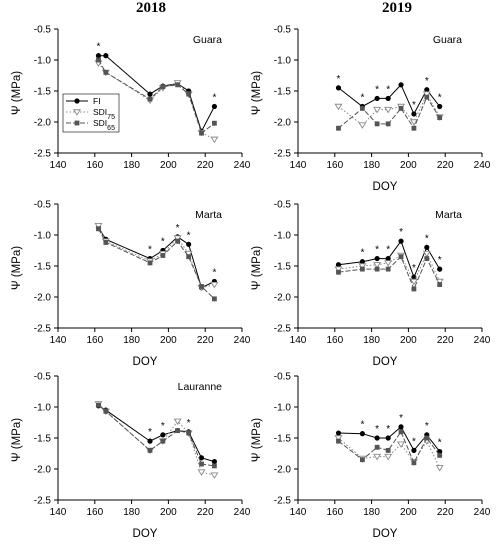 The height and width of the screenshot is (550, 504). Describe the element at coordinates (111, 128) in the screenshot. I see `legend-label-subscript: 65` at that location.